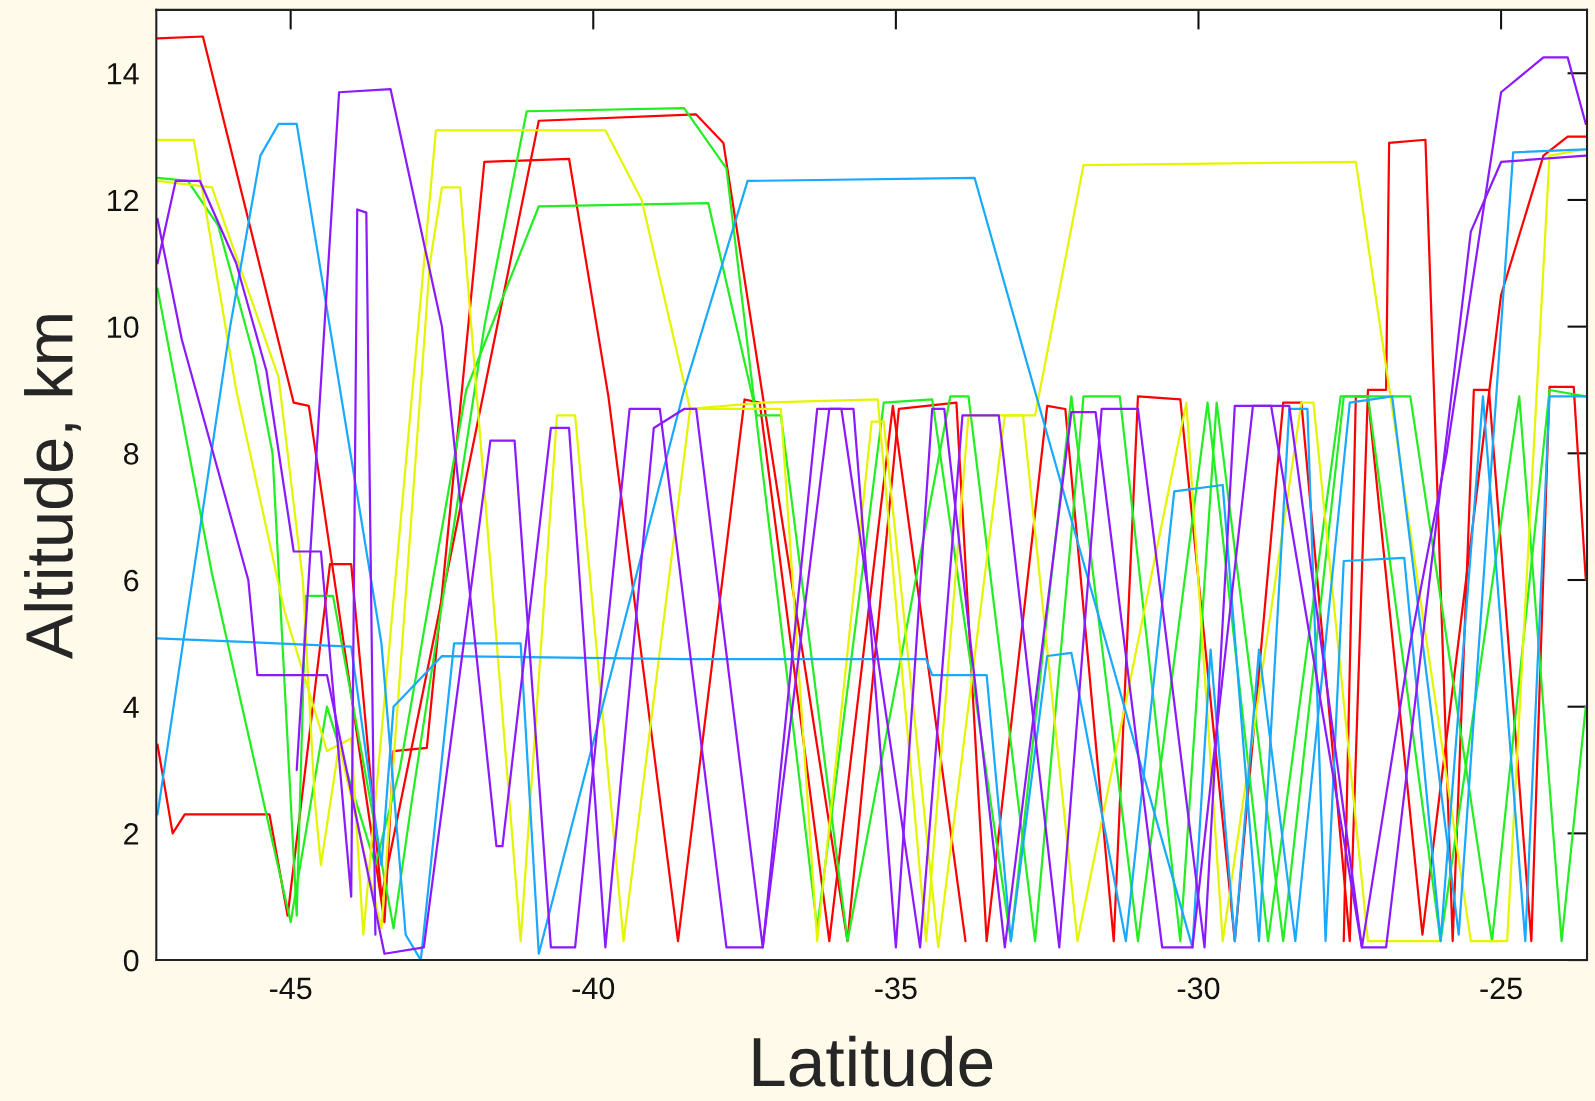  Describe the element at coordinates (1198, 988) in the screenshot. I see `x-tick-label: -30` at that location.